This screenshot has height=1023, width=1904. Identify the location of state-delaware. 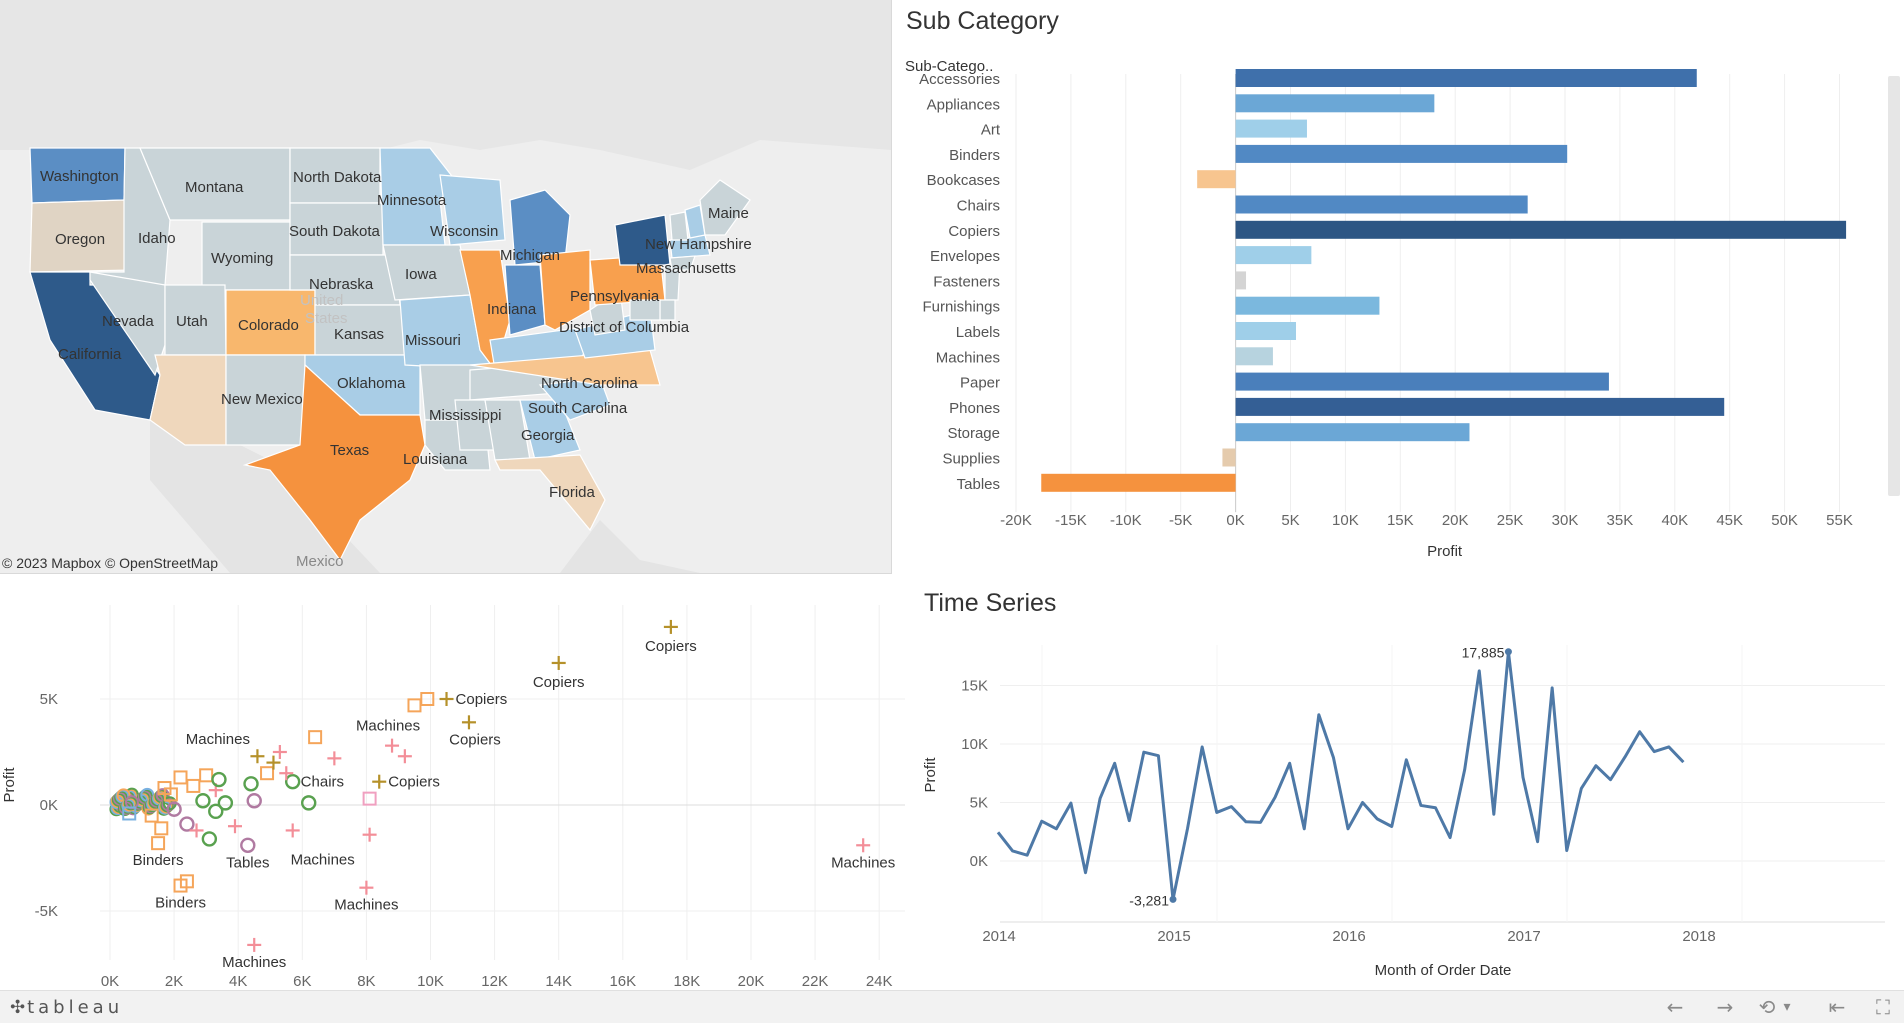
(667, 310).